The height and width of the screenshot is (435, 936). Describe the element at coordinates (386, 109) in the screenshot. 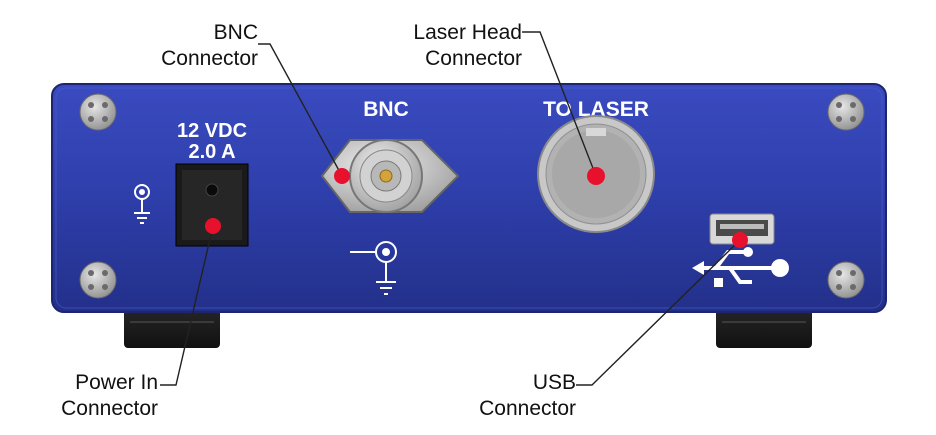

I see `bnc-panel-label: BNC` at that location.